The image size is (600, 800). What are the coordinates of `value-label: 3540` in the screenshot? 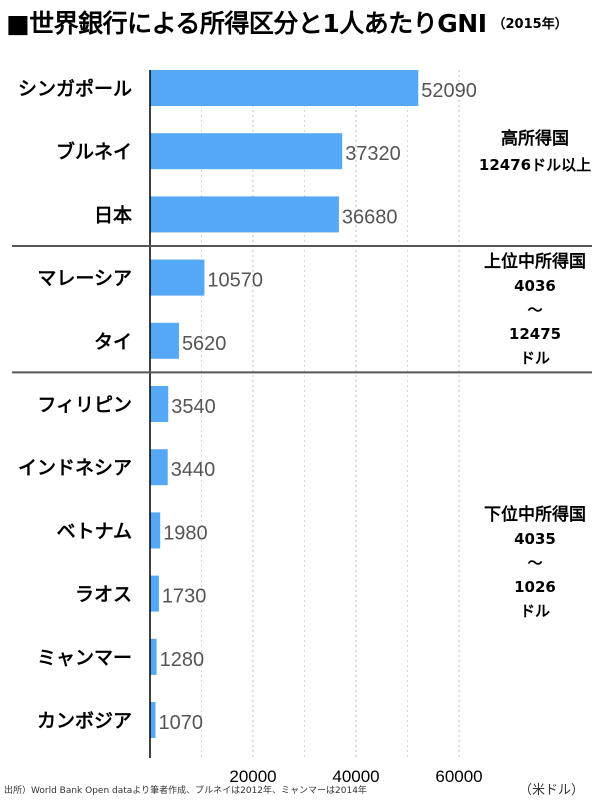 It's located at (193, 407).